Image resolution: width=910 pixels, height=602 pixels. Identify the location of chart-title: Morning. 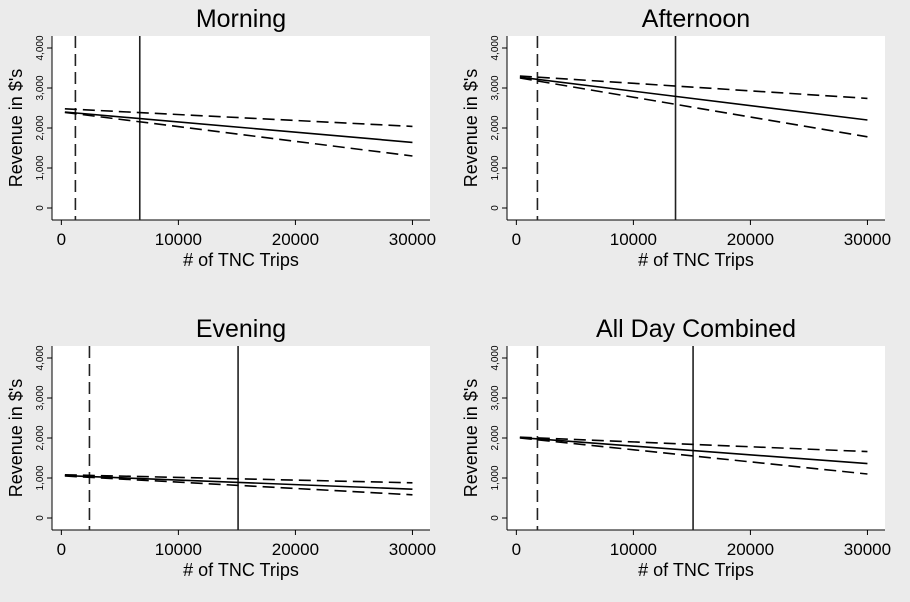
(241, 19).